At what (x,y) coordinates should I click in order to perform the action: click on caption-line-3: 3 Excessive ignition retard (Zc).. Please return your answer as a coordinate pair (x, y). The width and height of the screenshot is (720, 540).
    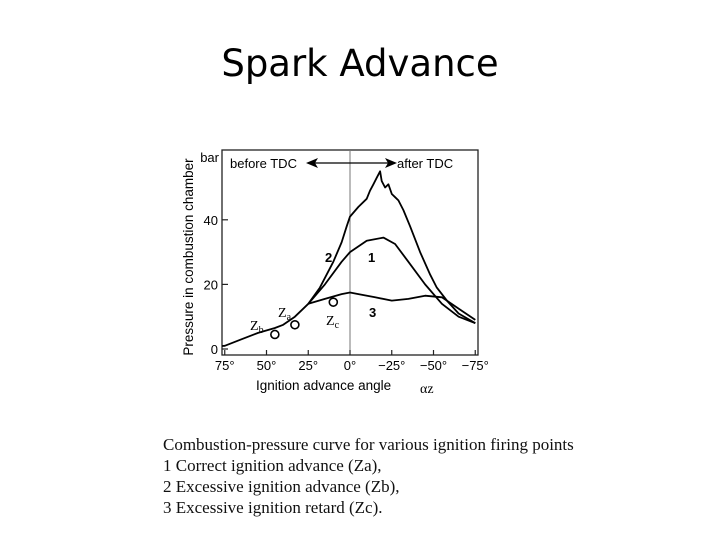
    Looking at the image, I should click on (273, 507).